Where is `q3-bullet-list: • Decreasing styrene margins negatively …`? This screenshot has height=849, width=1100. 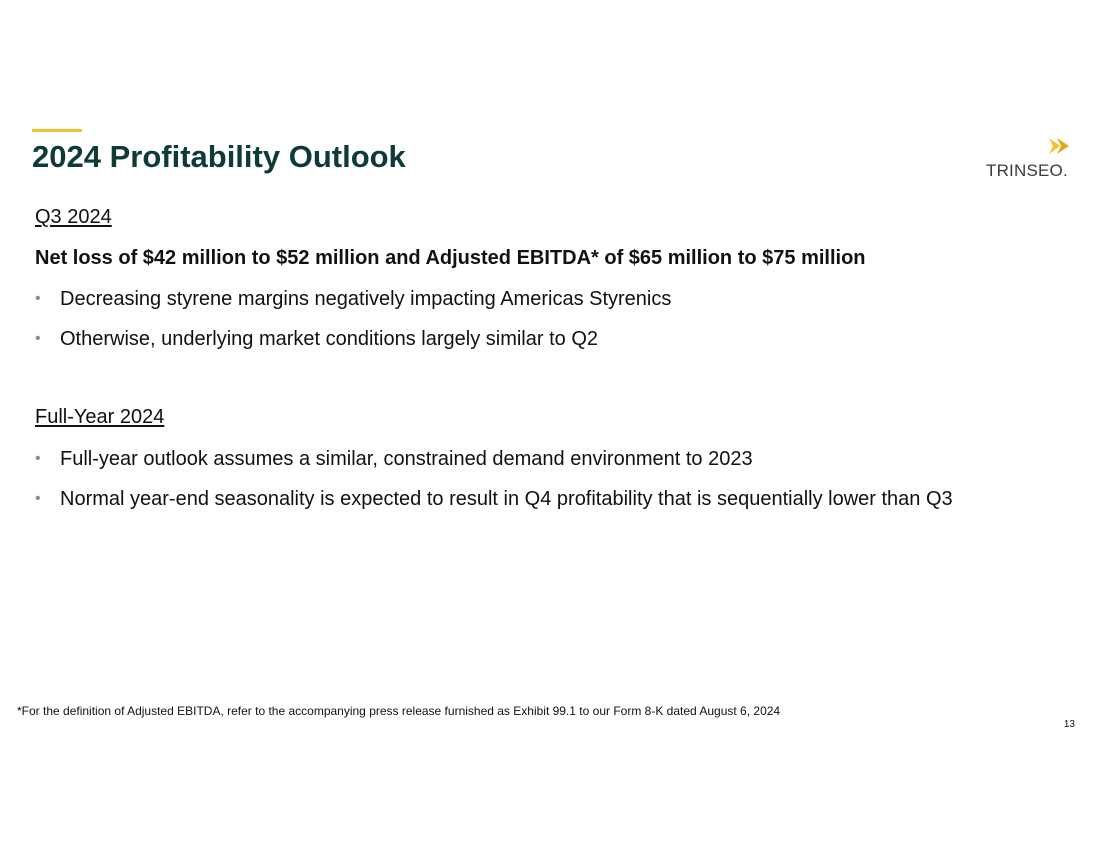 q3-bullet-list: • Decreasing styrene margins negatively … is located at coordinates (525, 319).